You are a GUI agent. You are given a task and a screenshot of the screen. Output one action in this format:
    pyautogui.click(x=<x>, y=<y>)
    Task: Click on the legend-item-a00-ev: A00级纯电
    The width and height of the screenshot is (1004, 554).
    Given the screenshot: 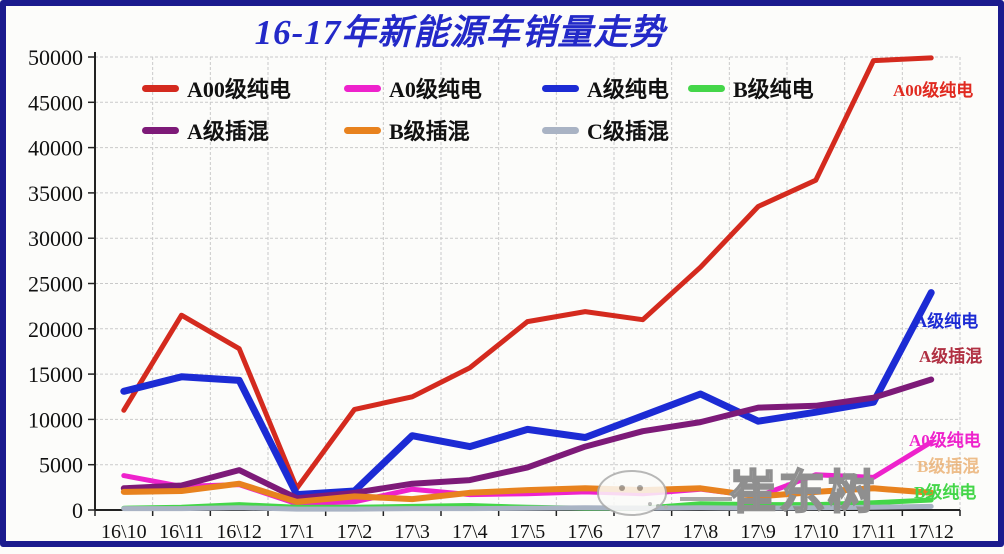 What is the action you would take?
    pyautogui.click(x=216, y=88)
    